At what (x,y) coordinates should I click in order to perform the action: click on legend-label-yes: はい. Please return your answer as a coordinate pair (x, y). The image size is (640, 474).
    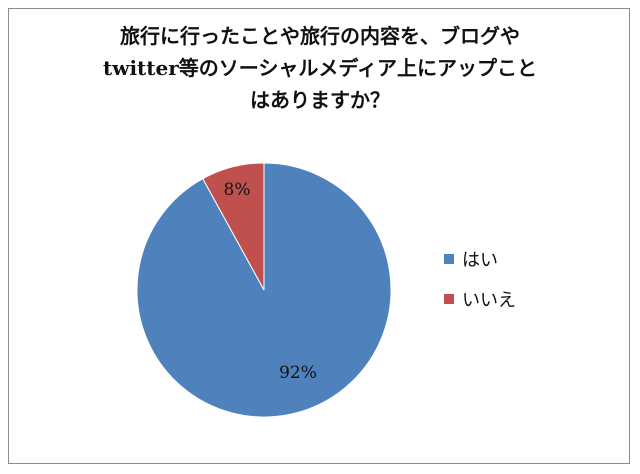
    Looking at the image, I should click on (480, 260).